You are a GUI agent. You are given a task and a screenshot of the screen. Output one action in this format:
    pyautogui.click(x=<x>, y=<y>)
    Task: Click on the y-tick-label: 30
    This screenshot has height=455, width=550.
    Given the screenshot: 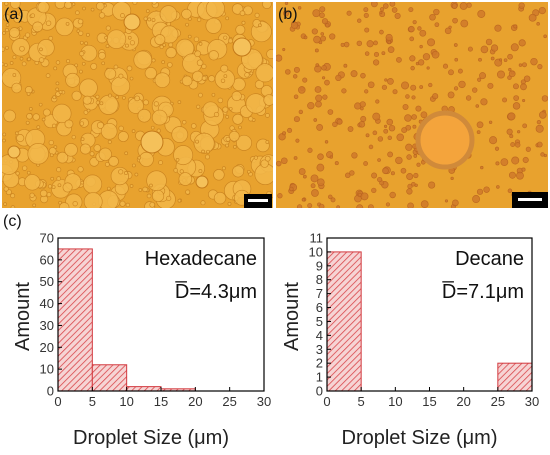 What is the action you would take?
    pyautogui.click(x=47, y=325)
    